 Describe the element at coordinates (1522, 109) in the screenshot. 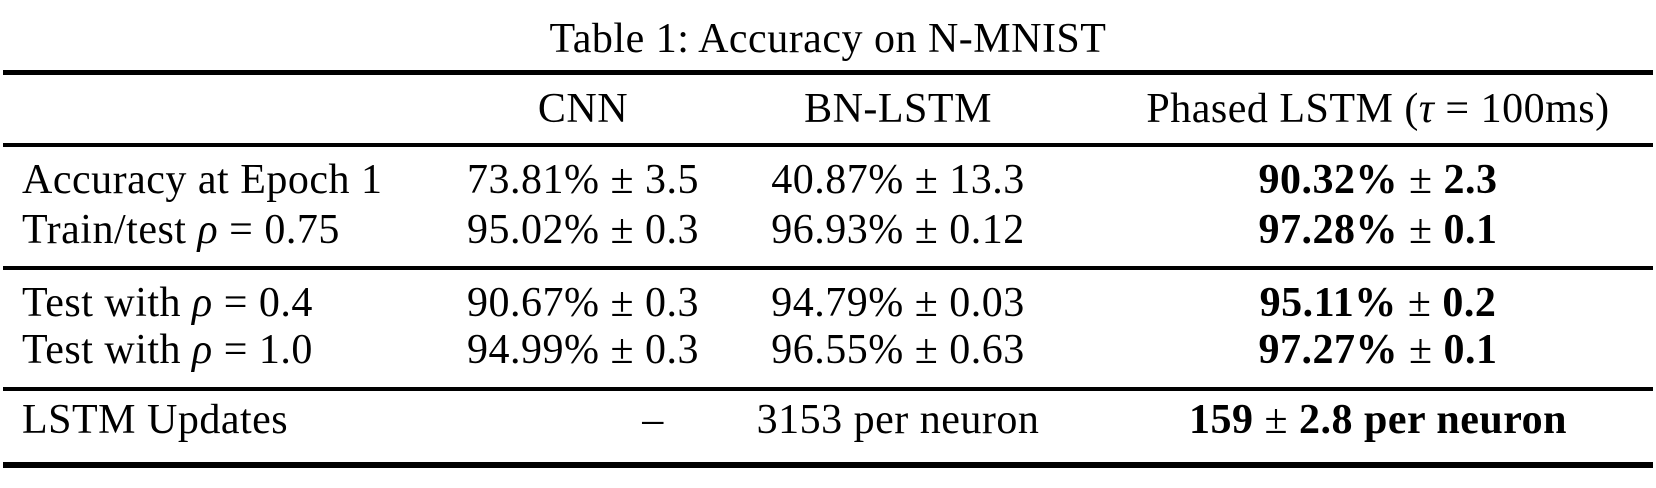

I see `header-phased-value: = 100ms)` at that location.